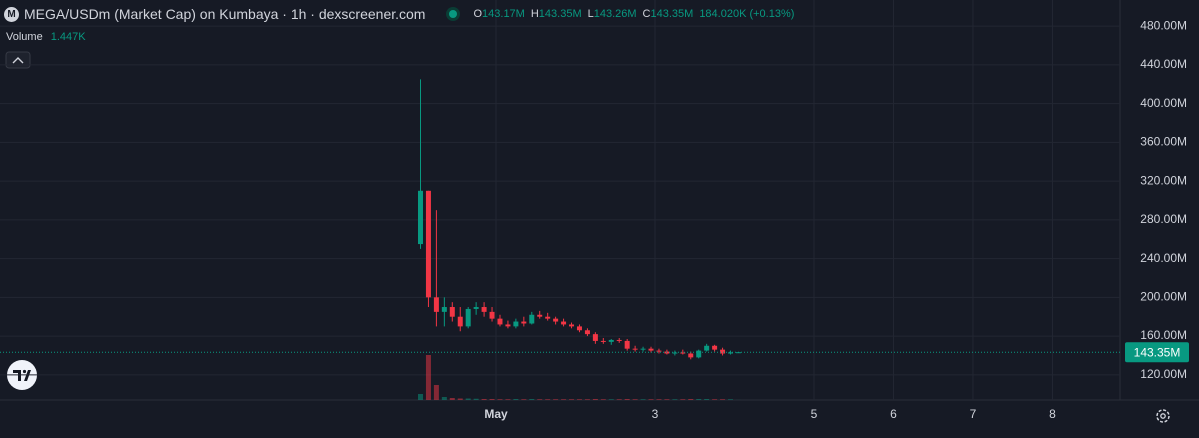  What do you see at coordinates (1052, 414) in the screenshot?
I see `x-tick-label: 8` at bounding box center [1052, 414].